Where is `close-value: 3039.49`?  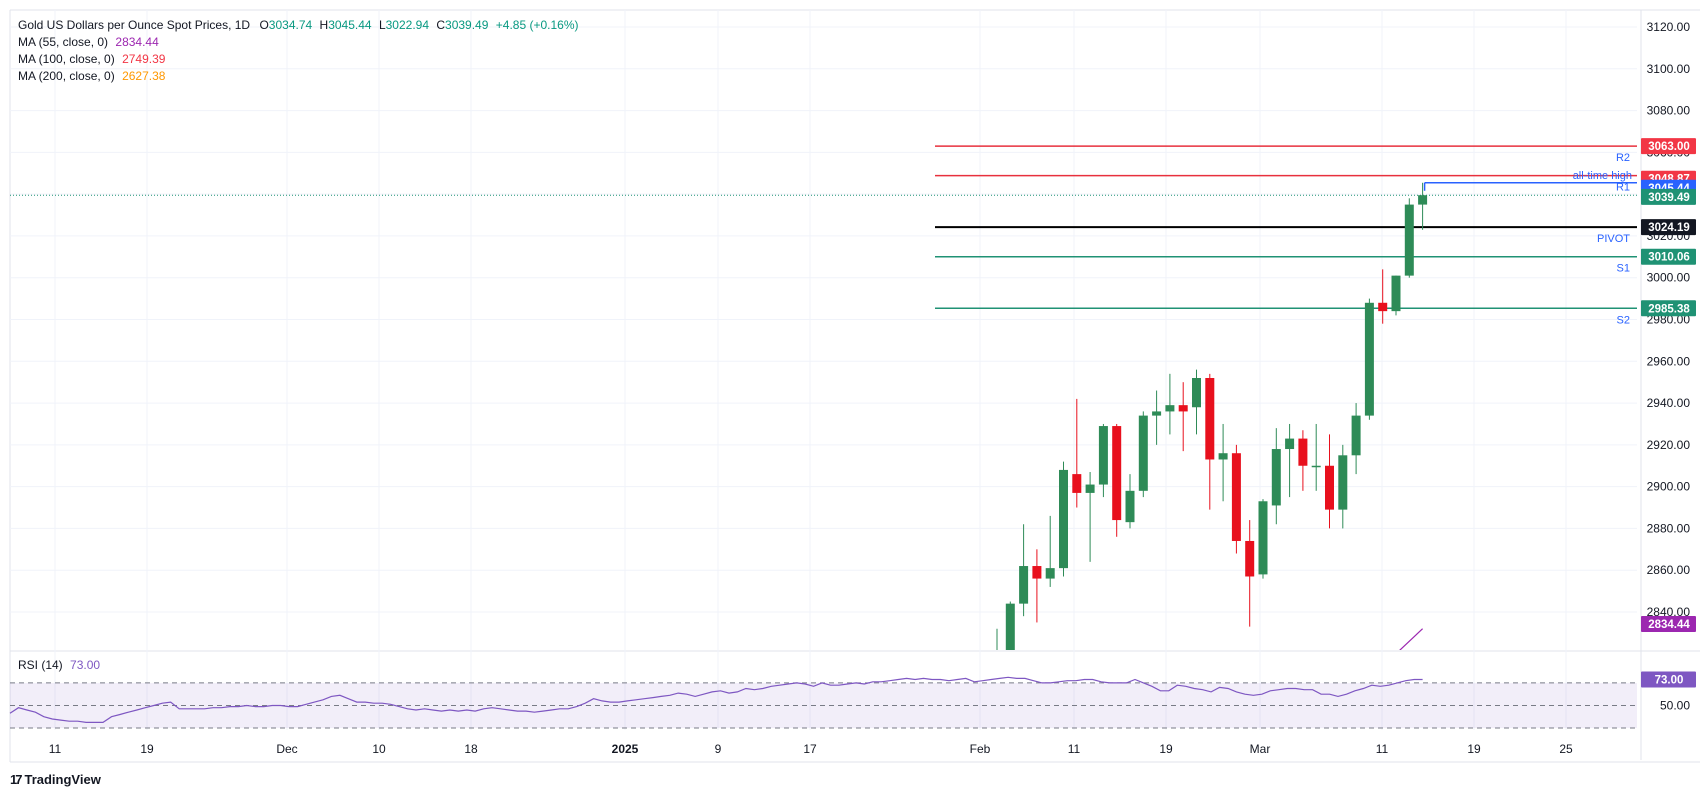 close-value: 3039.49 is located at coordinates (467, 25).